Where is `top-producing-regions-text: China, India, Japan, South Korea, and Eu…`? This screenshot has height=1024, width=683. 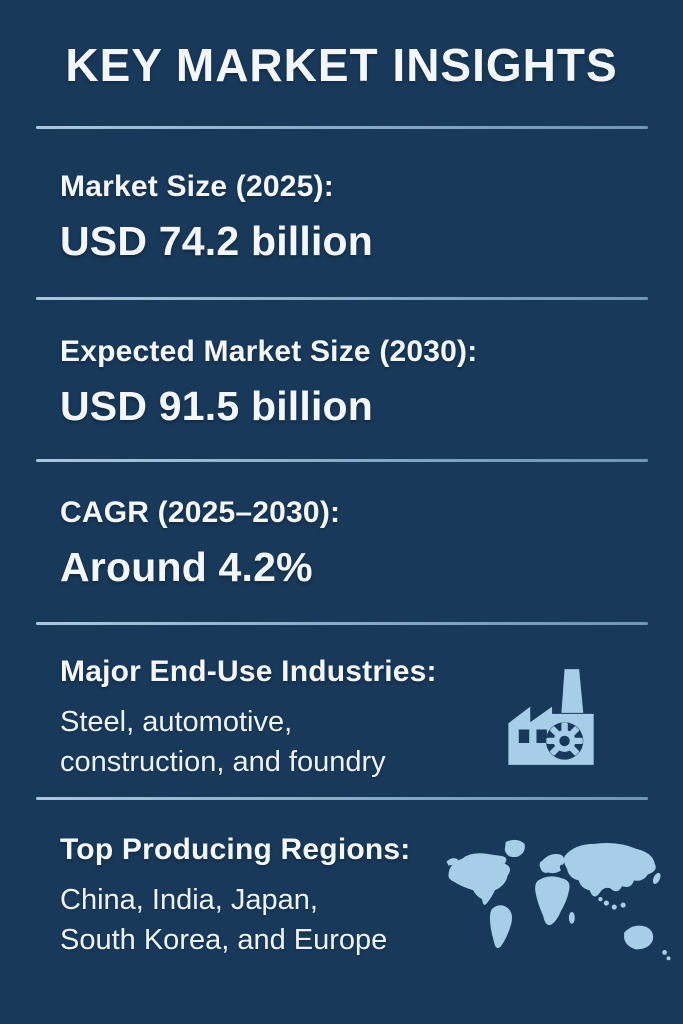 top-producing-regions-text: China, India, Japan, South Korea, and Eu… is located at coordinates (224, 920).